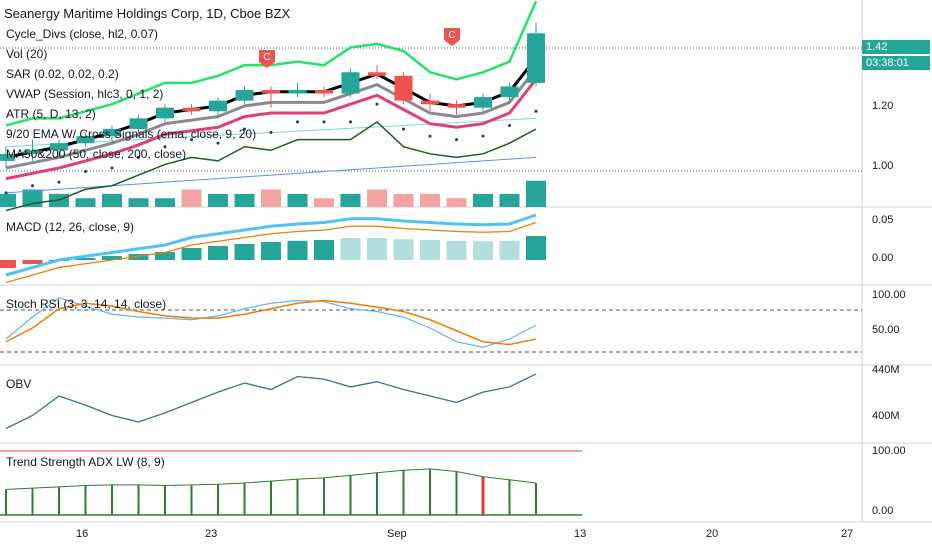 Image resolution: width=932 pixels, height=550 pixels. I want to click on macd-signal-line, so click(271, 252).